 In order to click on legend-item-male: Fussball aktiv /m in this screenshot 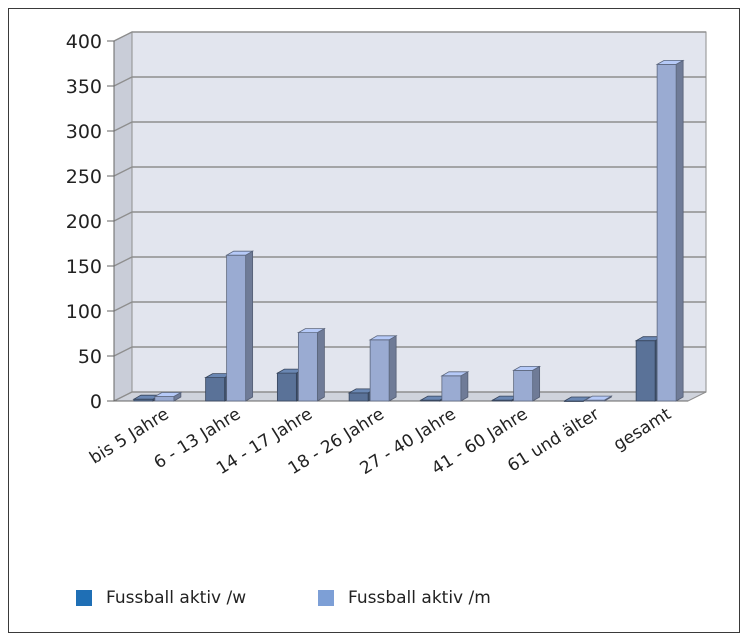, I will do `click(404, 598)`.